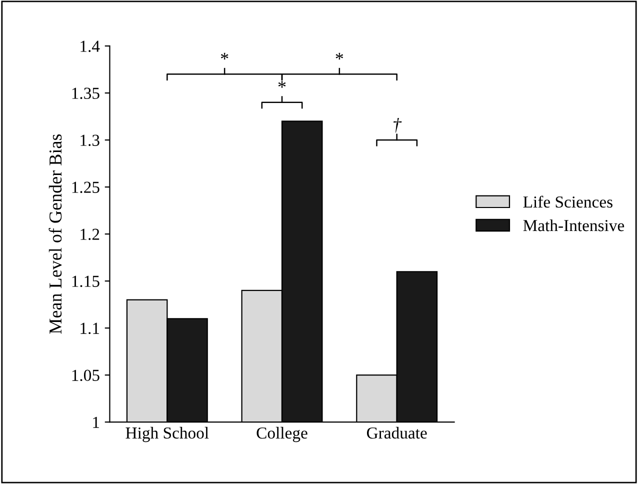 The width and height of the screenshot is (638, 484). Describe the element at coordinates (567, 202) in the screenshot. I see `legend-label: Life Sciences` at that location.